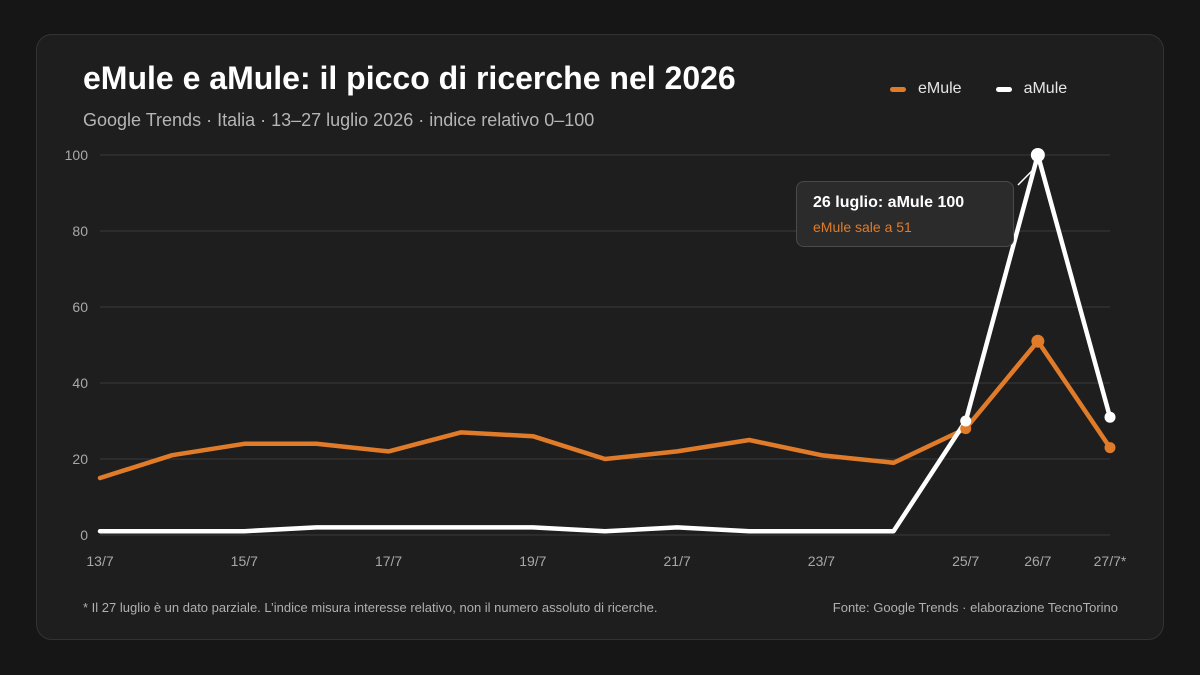 This screenshot has width=1200, height=675. Describe the element at coordinates (965, 561) in the screenshot. I see `x-tick-label: 25/7` at that location.